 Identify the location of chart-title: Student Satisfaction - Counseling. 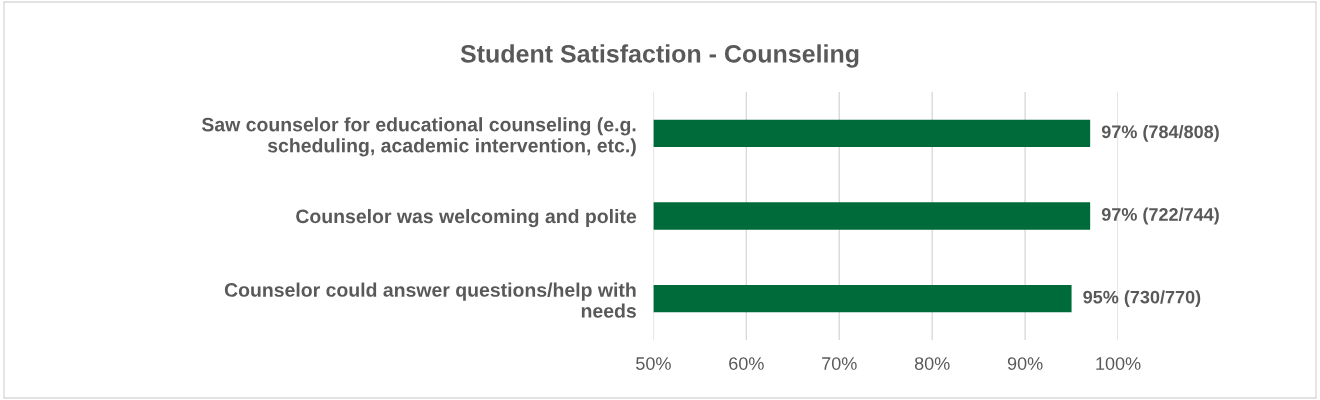
(659, 56).